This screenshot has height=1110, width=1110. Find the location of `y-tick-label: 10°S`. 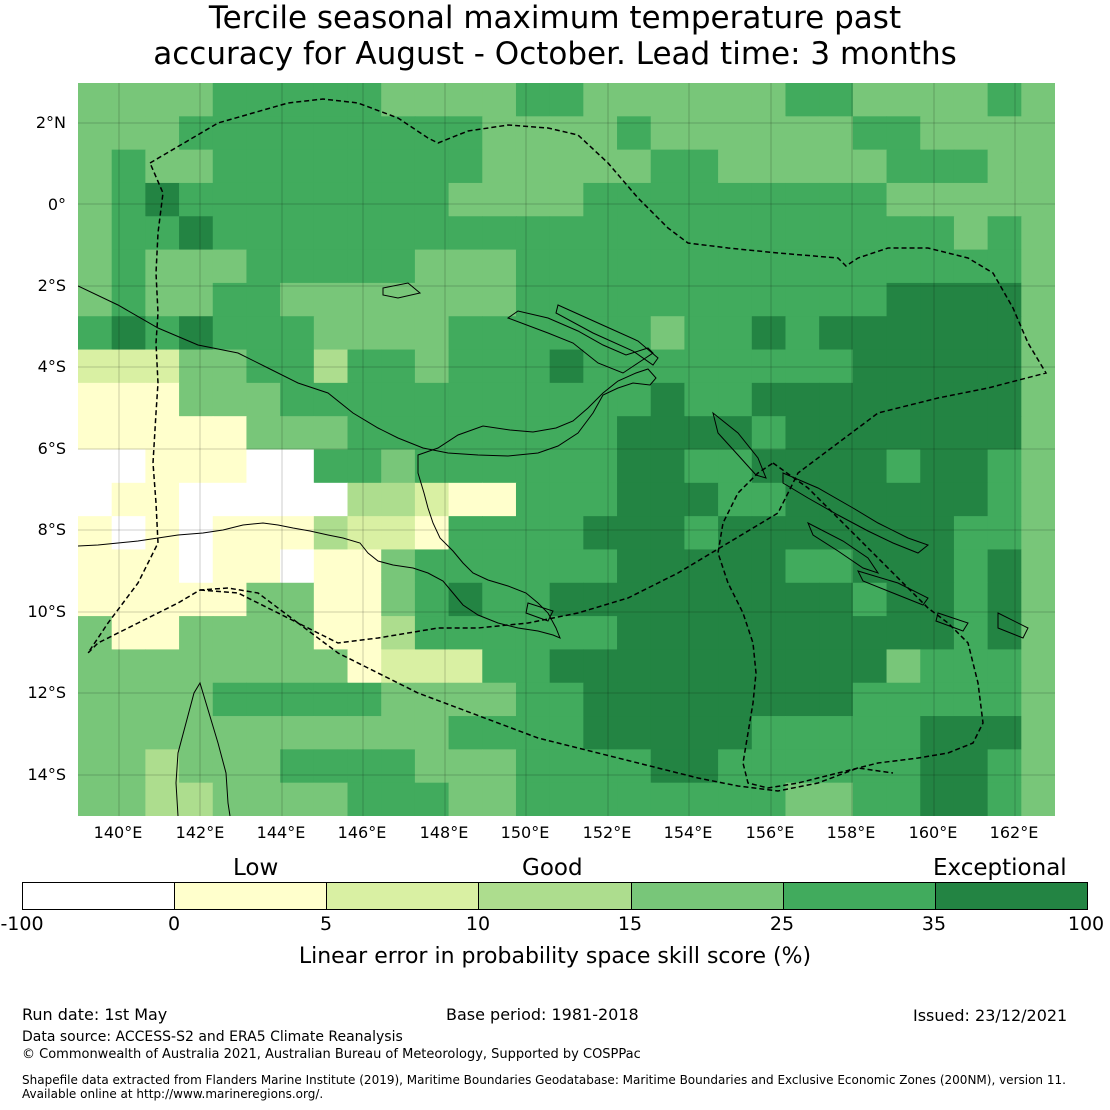

y-tick-label: 10°S is located at coordinates (46, 611).